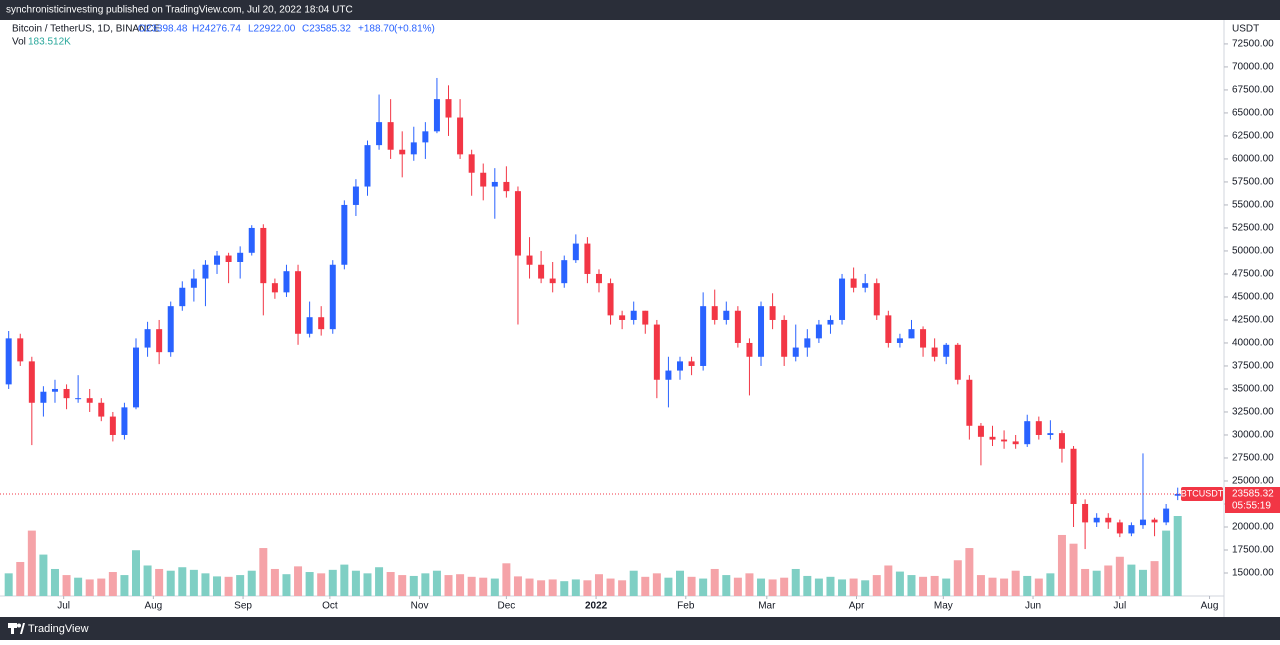 Image resolution: width=1280 pixels, height=645 pixels. Describe the element at coordinates (1253, 527) in the screenshot. I see `y-tick-label: 20000.00` at that location.